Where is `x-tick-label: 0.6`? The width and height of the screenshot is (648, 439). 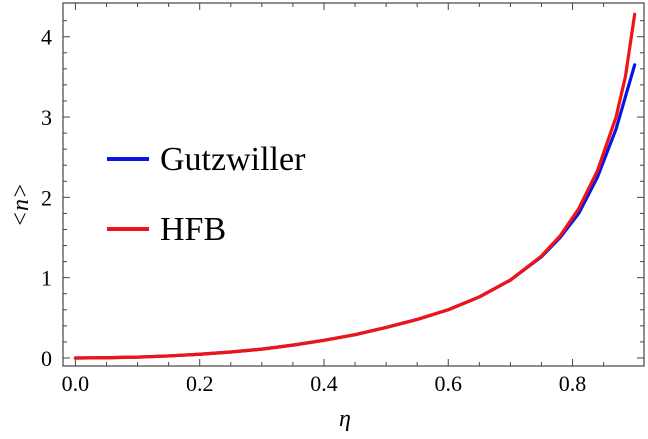 x-tick-label: 0.6 is located at coordinates (449, 383).